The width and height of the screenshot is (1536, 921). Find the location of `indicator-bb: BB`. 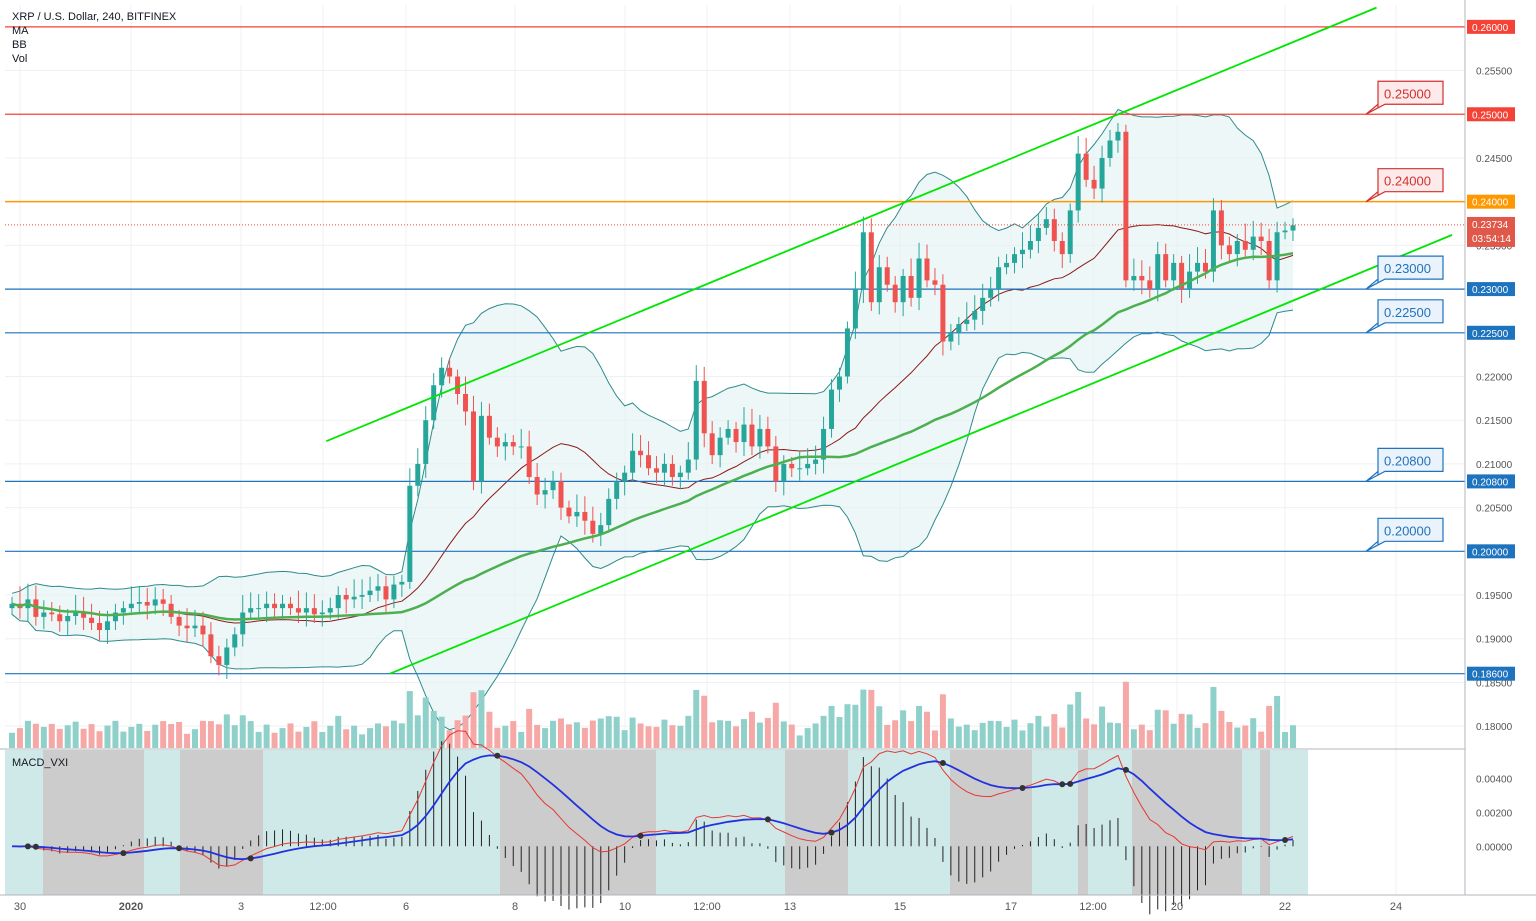

indicator-bb: BB is located at coordinates (19, 45).